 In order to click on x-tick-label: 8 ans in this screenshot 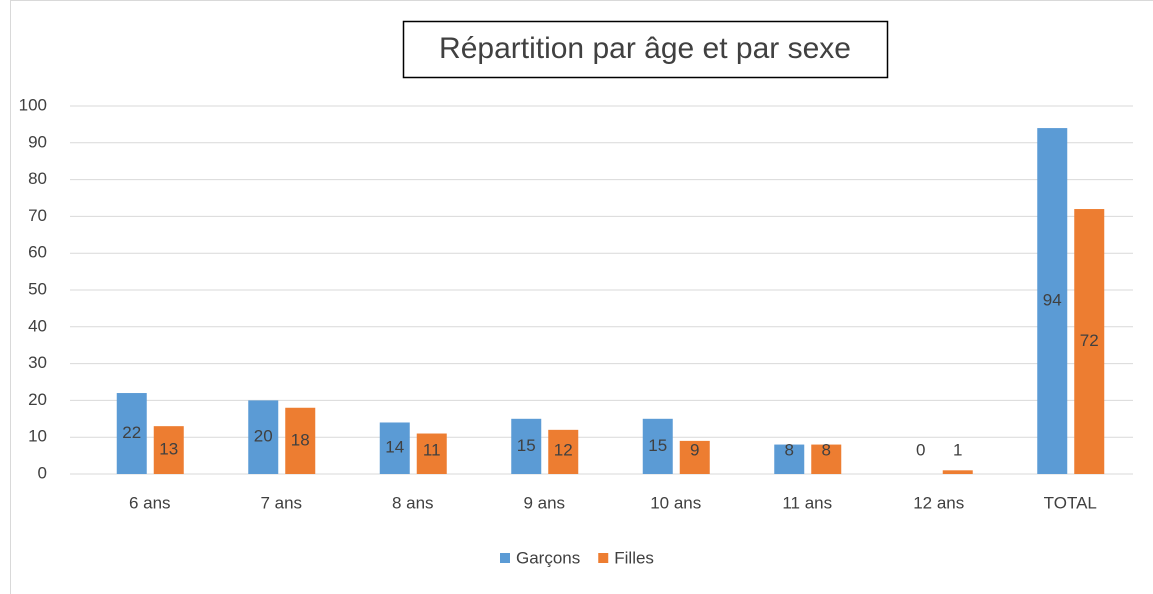, I will do `click(413, 502)`.